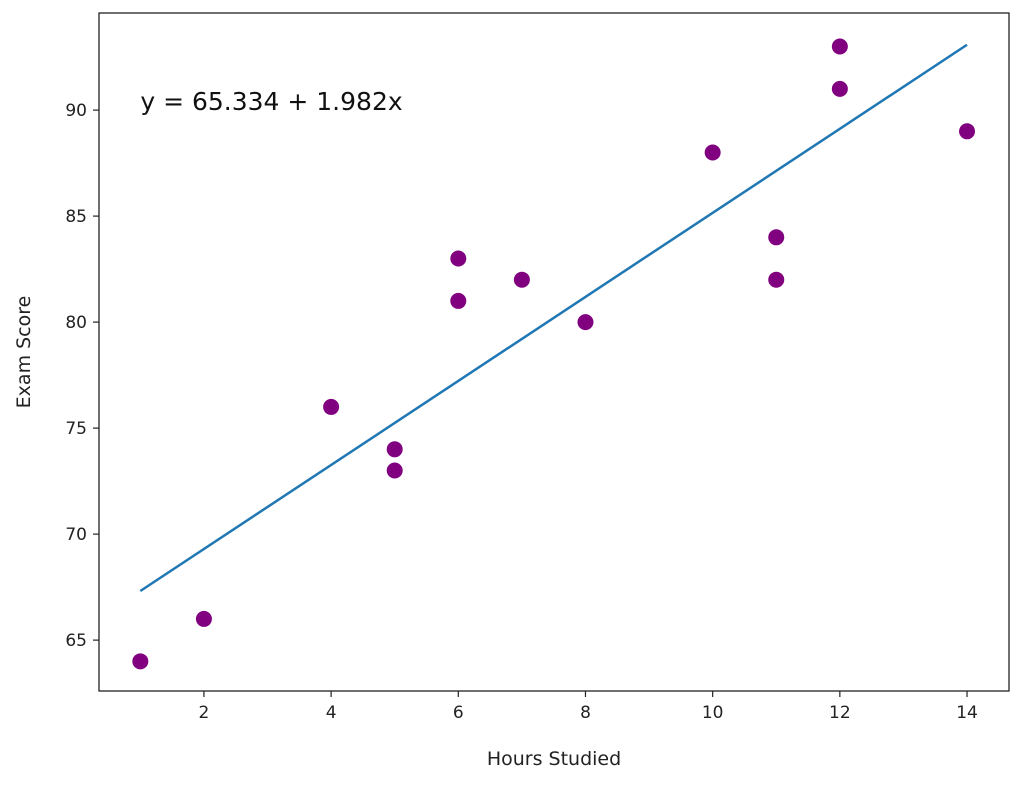  What do you see at coordinates (458, 713) in the screenshot?
I see `x-tick-label: 6` at bounding box center [458, 713].